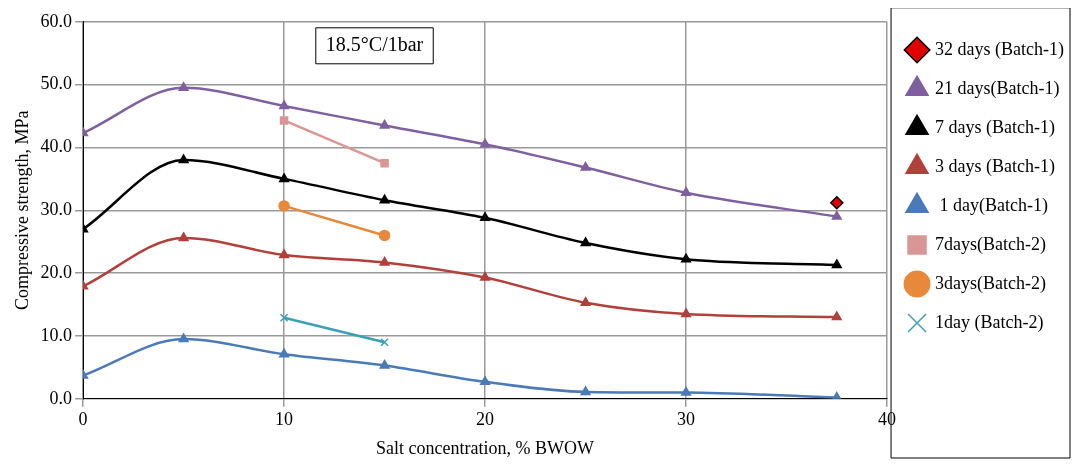 Image resolution: width=1086 pixels, height=476 pixels. I want to click on y-tick-label: 20.0, so click(56, 271).